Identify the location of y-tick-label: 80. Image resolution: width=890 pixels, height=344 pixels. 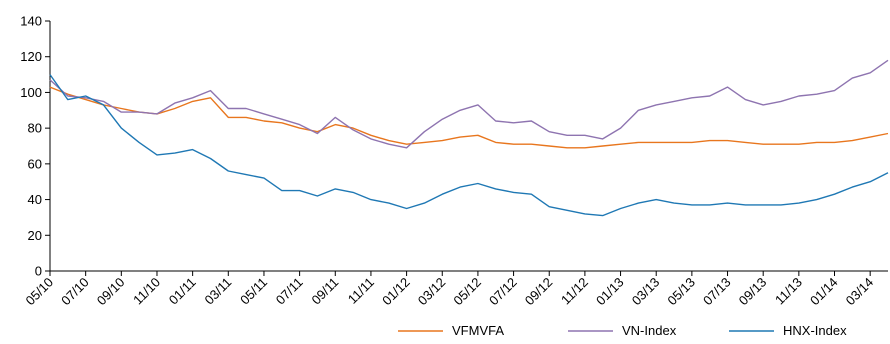
(35, 128).